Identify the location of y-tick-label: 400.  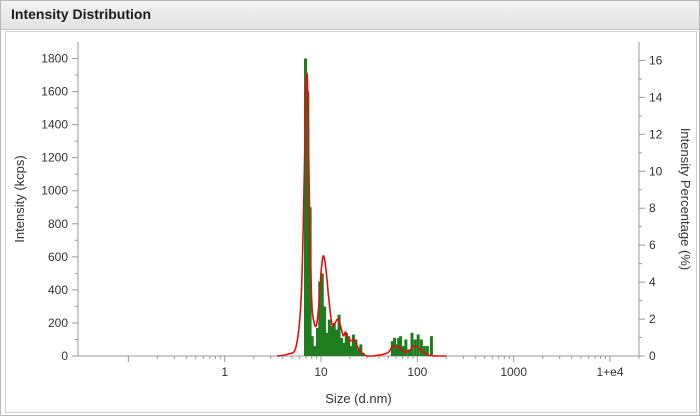
(58, 290).